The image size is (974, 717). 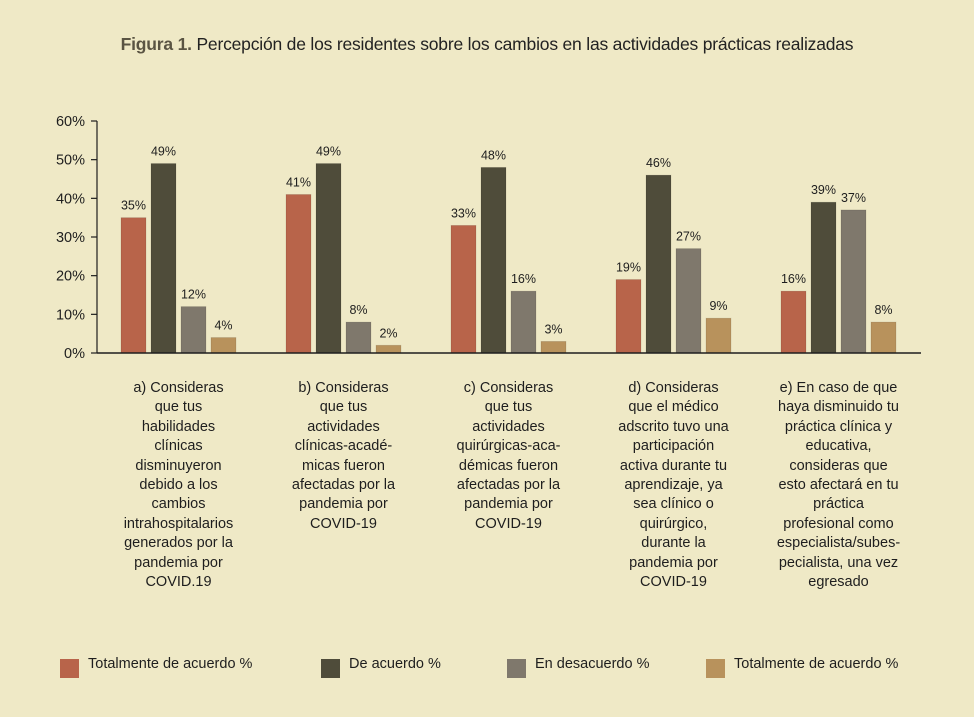 What do you see at coordinates (178, 504) in the screenshot?
I see `category-label-line: cambios` at bounding box center [178, 504].